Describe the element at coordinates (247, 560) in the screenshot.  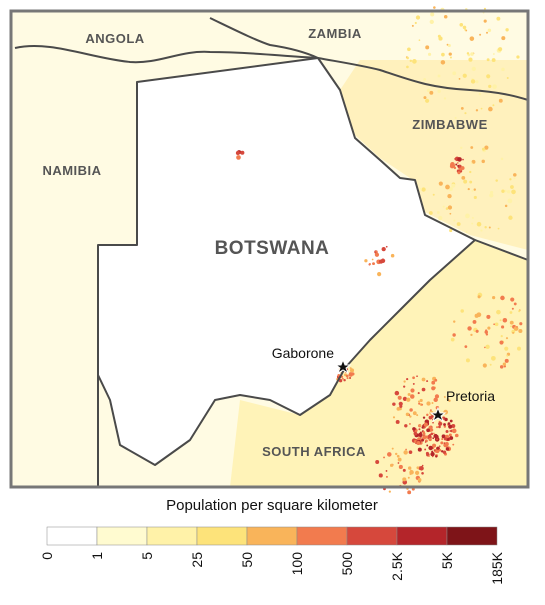
I see `legend-label: 50` at that location.